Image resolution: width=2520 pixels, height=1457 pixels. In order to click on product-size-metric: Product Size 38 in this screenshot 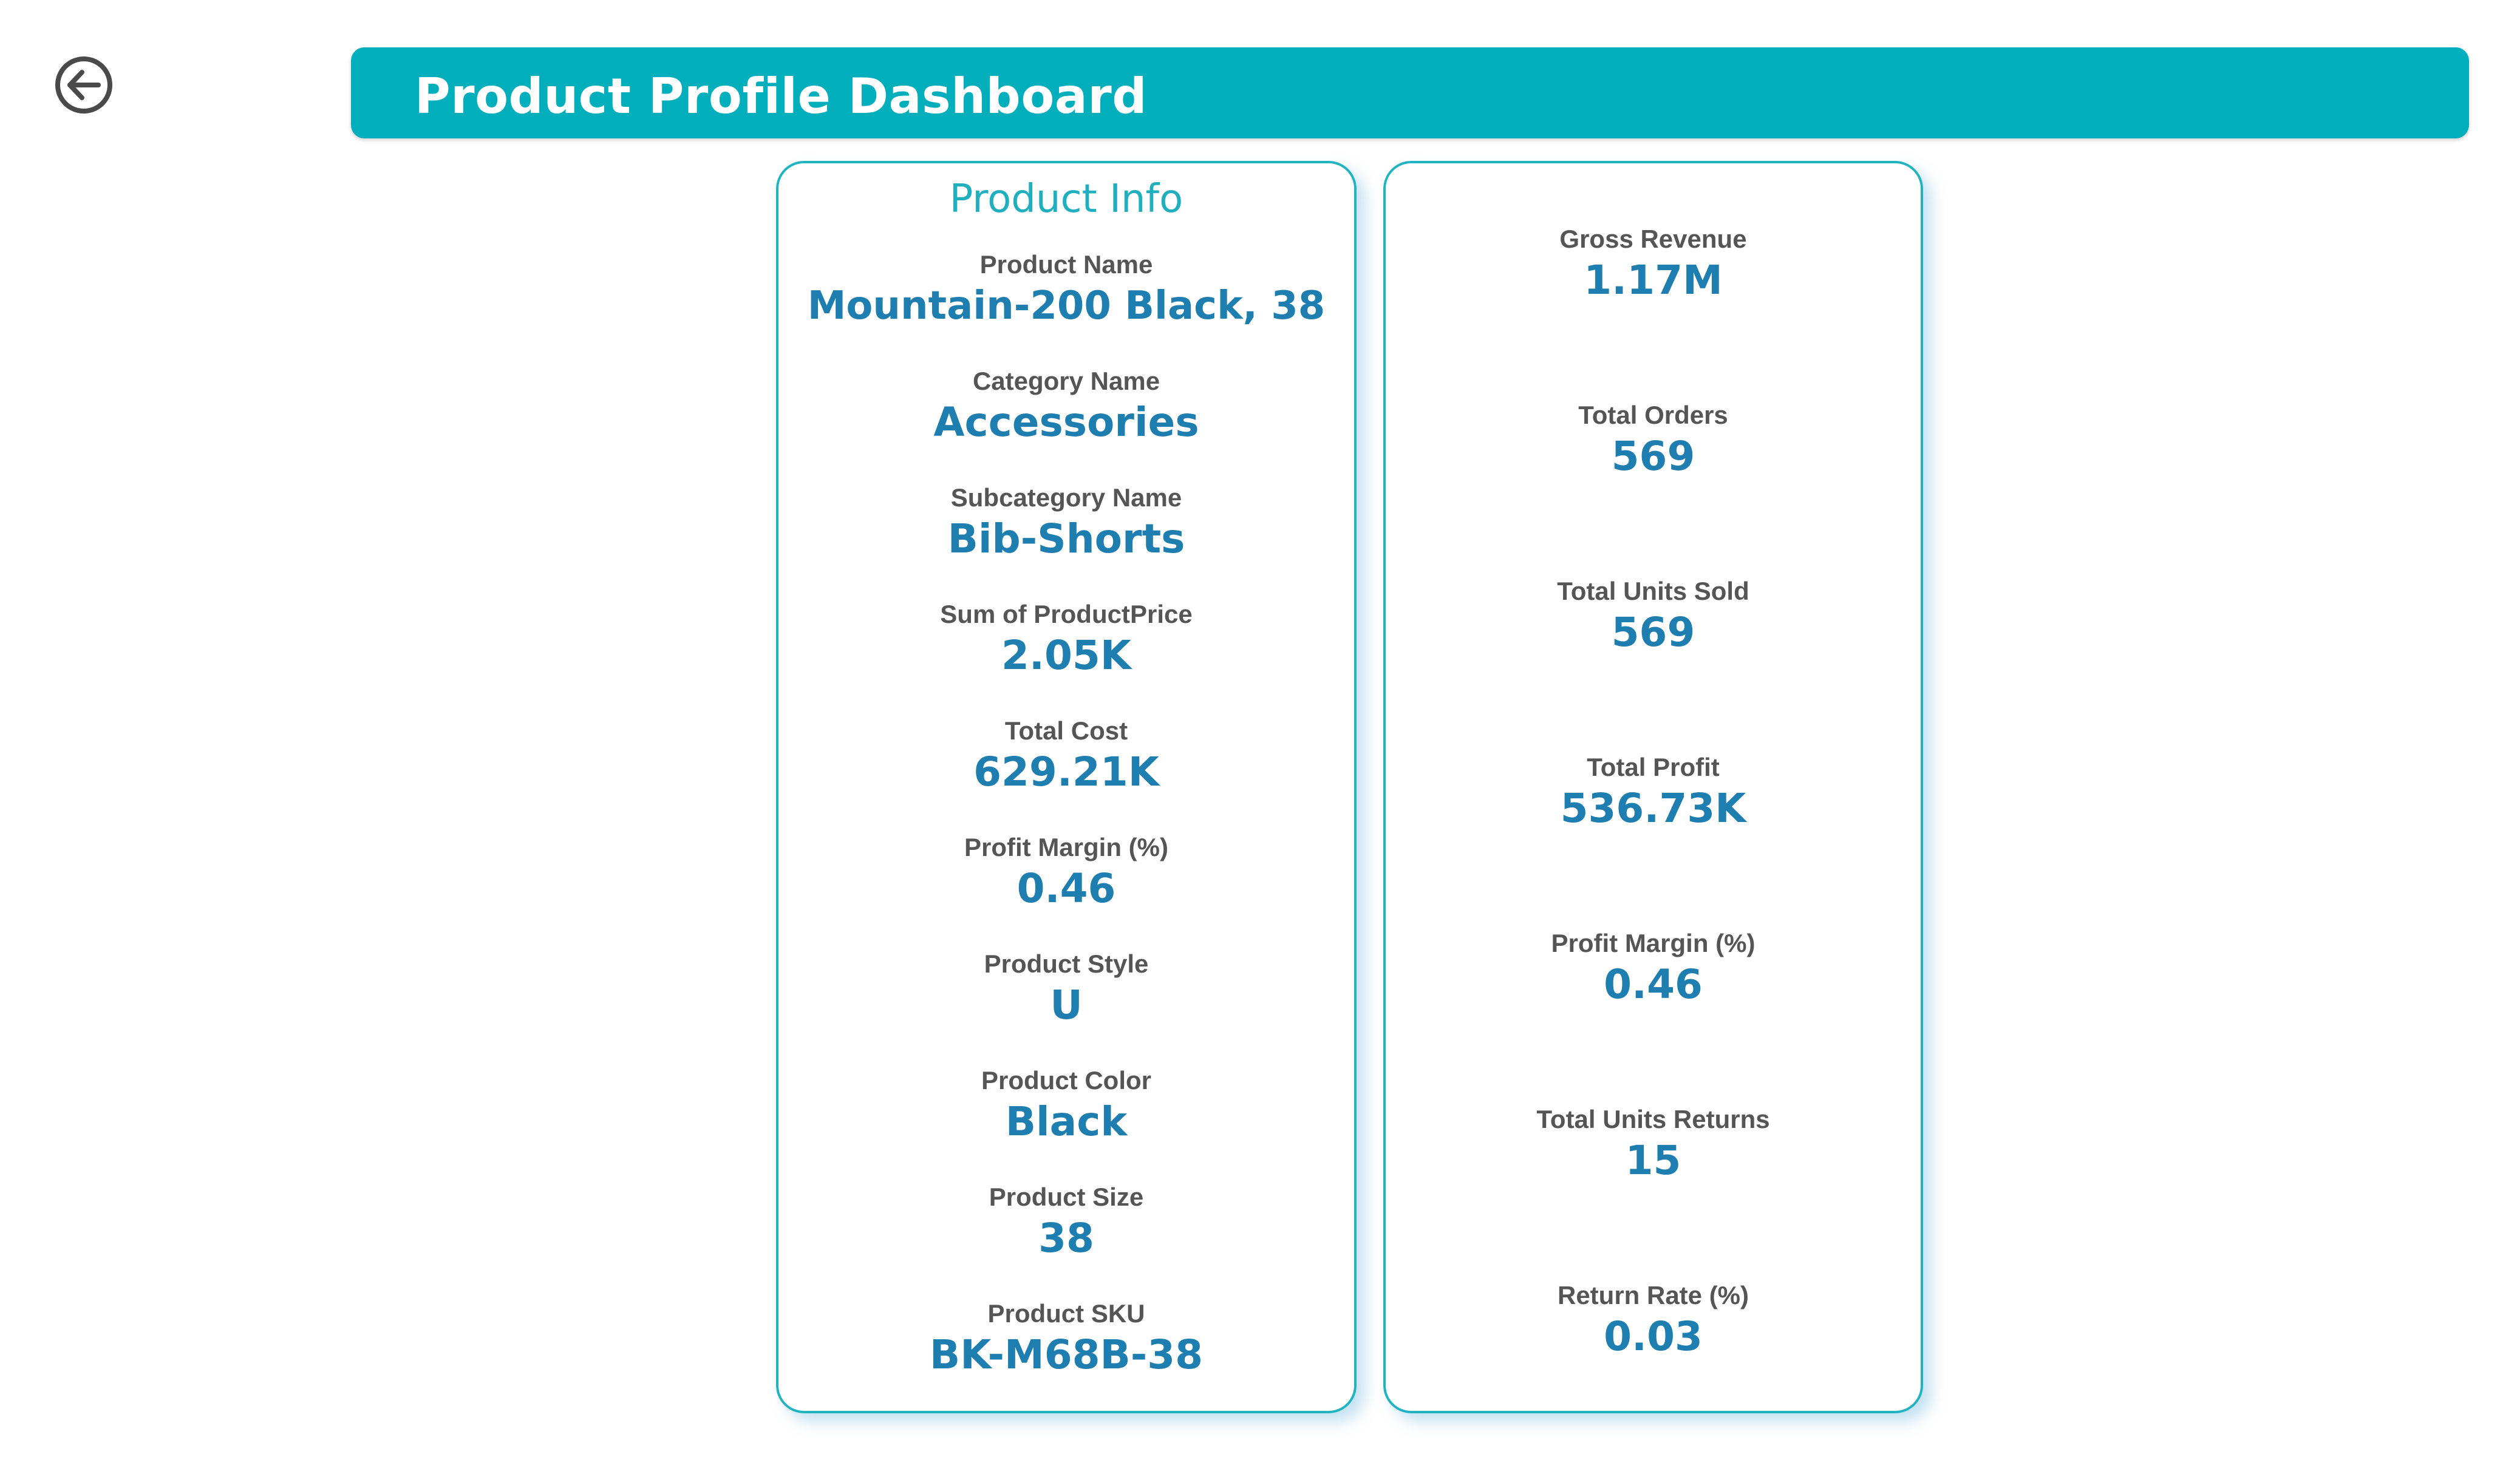, I will do `click(1066, 1223)`.